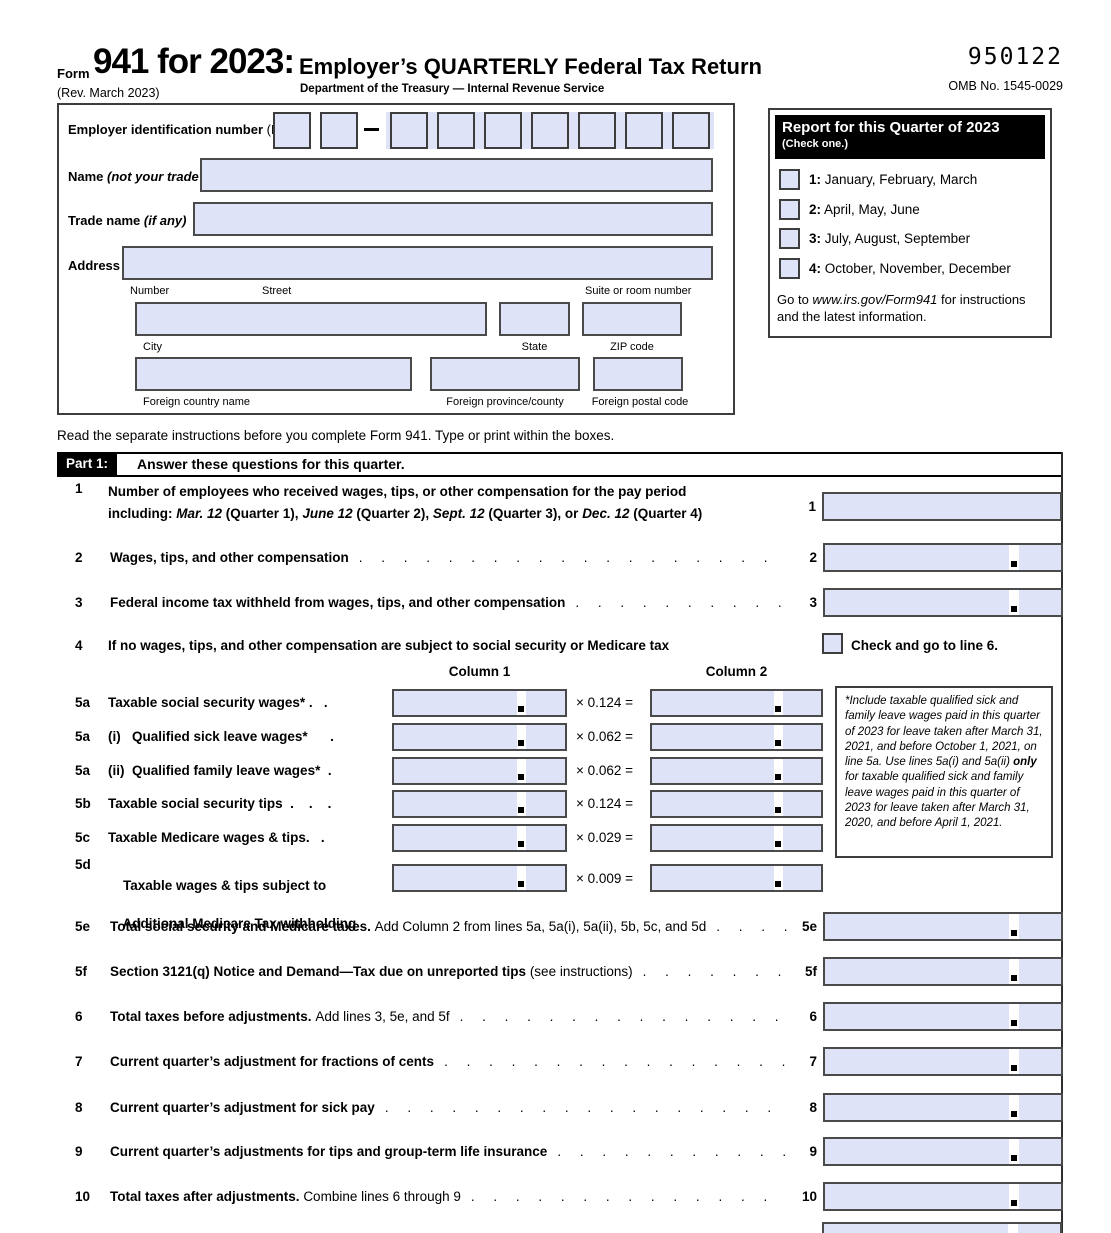 The width and height of the screenshot is (1111, 1233). I want to click on quarter-3-checkbox, so click(789, 238).